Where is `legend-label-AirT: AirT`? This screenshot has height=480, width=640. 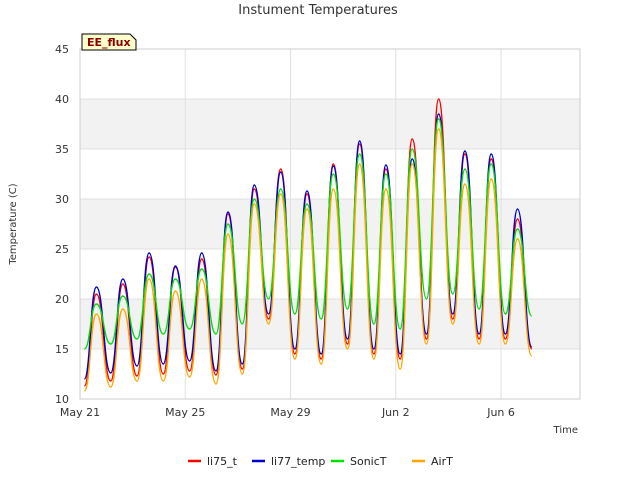 legend-label-AirT: AirT is located at coordinates (442, 461).